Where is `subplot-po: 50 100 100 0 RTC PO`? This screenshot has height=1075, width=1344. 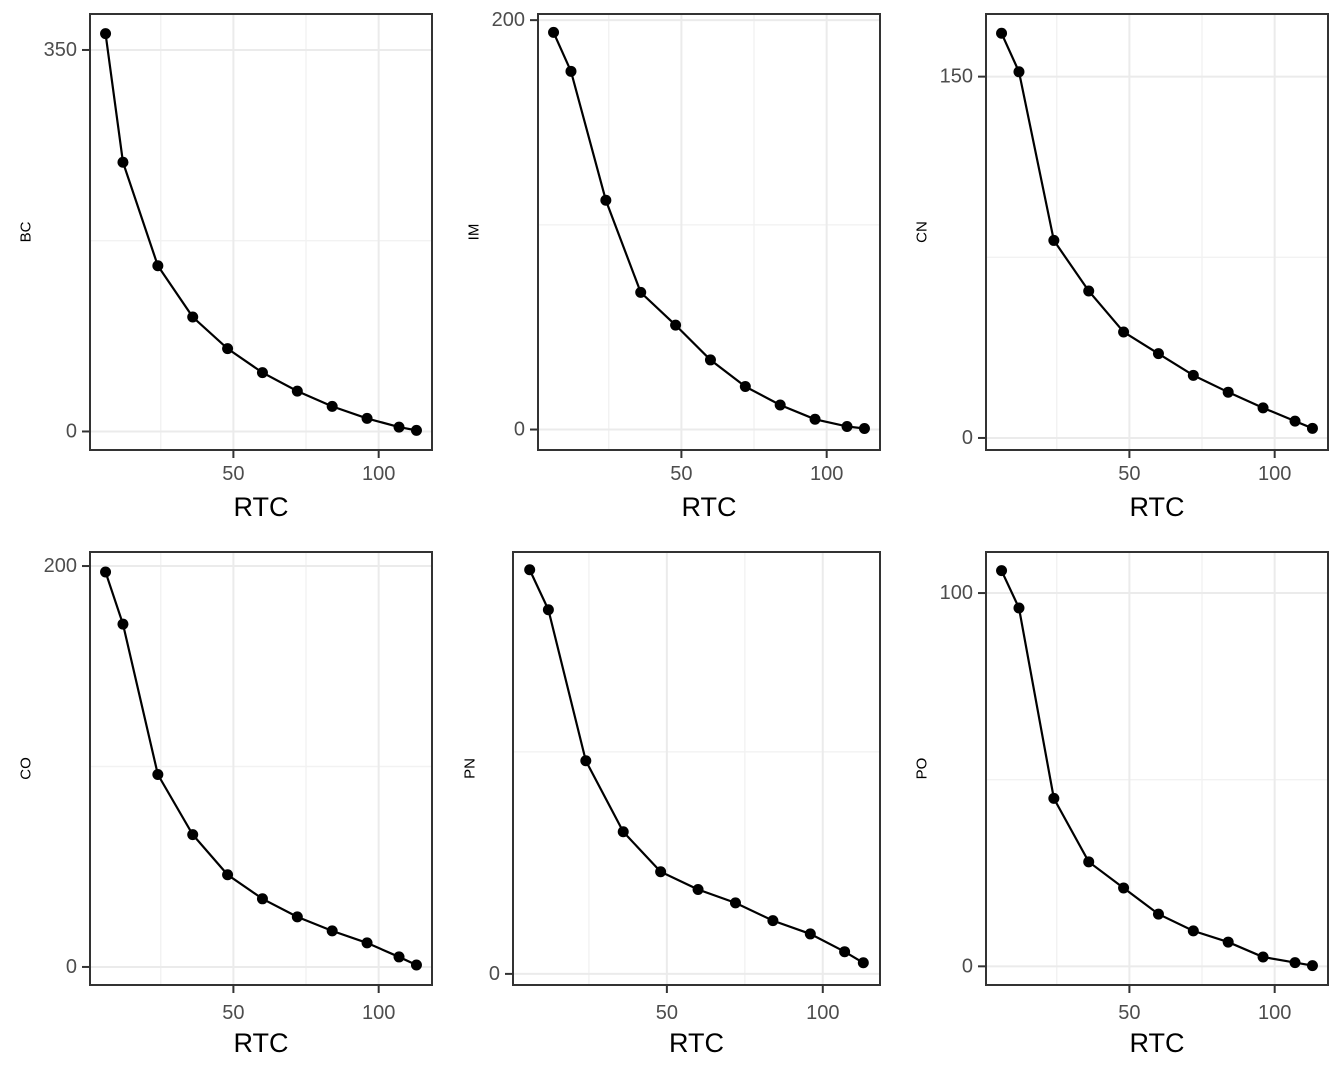 subplot-po: 50 100 100 0 RTC PO is located at coordinates (1121, 804).